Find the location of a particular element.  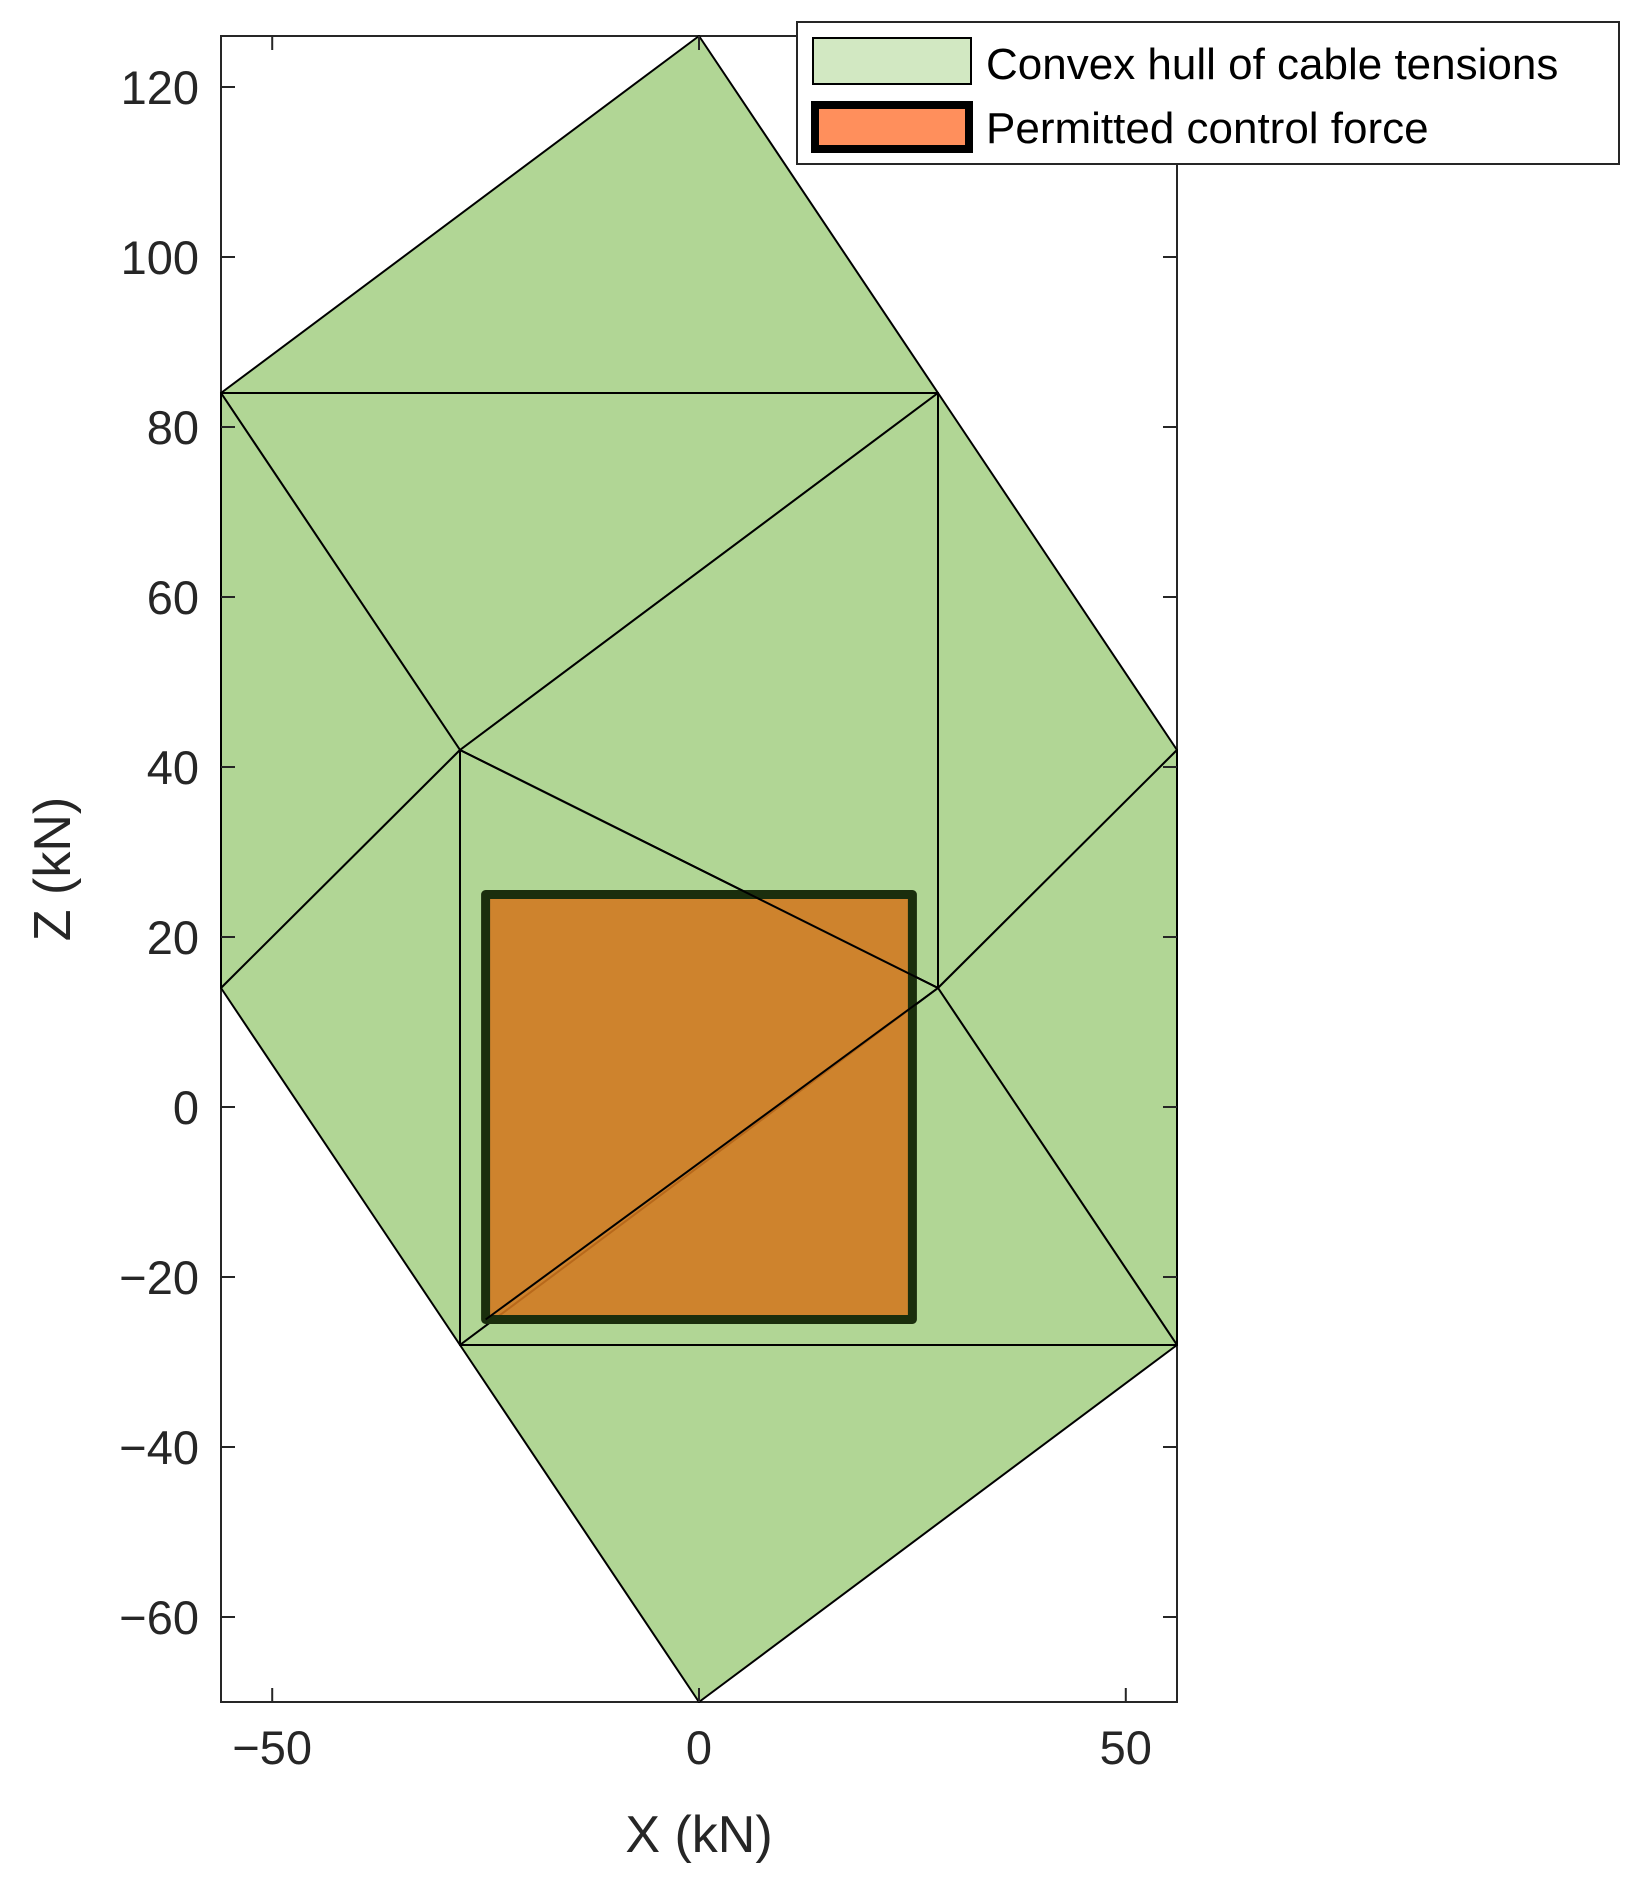

legend-swatch-hull is located at coordinates (892, 61).